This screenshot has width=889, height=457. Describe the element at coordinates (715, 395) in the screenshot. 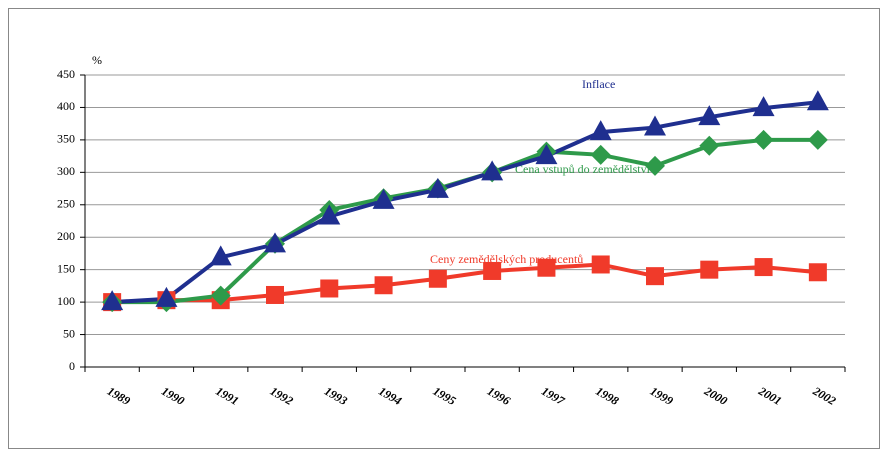

I see `x-tick-label: 2000` at that location.